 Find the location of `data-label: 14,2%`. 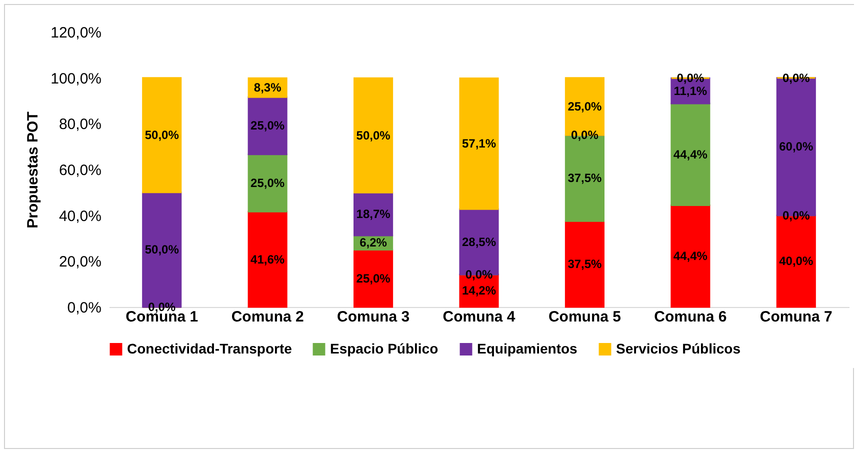

data-label: 14,2% is located at coordinates (479, 291).